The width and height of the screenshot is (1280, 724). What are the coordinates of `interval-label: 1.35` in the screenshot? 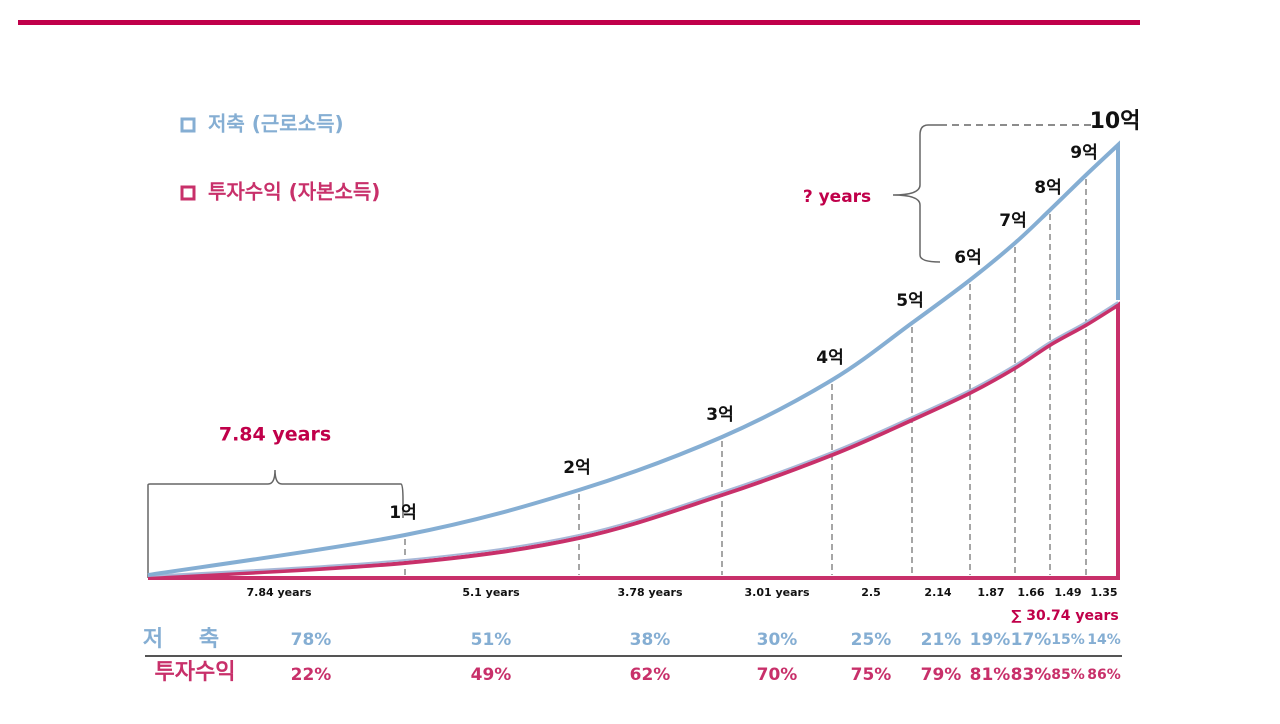 It's located at (1103, 592).